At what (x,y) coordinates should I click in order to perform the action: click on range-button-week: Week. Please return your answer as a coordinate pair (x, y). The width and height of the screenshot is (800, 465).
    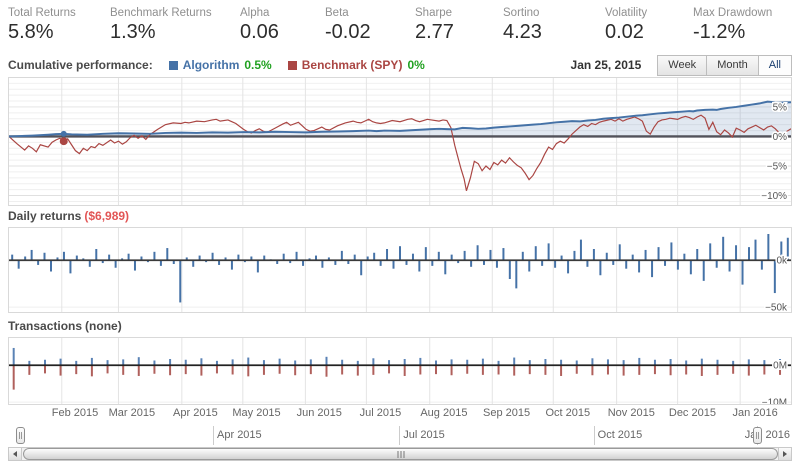
    Looking at the image, I should click on (682, 65).